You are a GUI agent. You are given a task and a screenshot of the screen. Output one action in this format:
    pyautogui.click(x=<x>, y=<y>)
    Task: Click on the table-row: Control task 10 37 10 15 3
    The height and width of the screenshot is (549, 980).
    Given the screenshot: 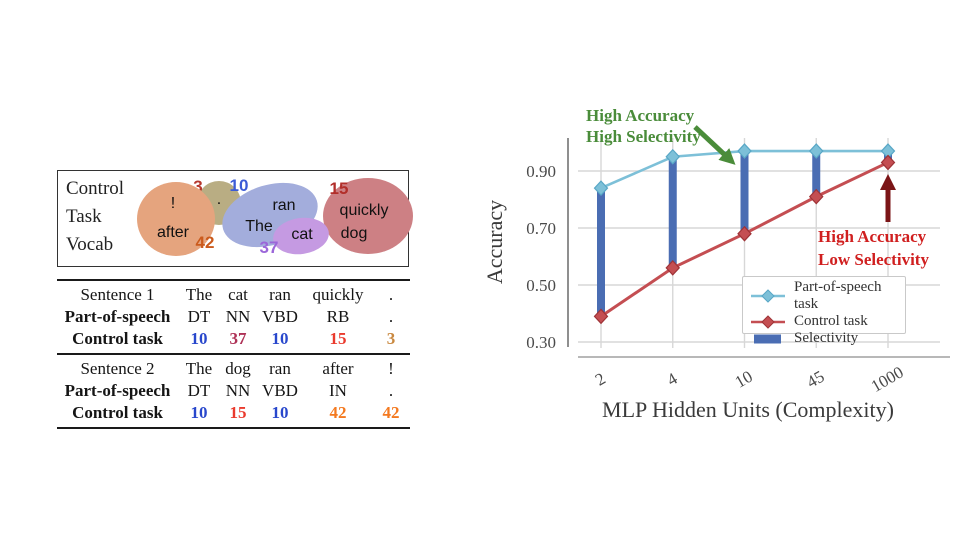 What is the action you would take?
    pyautogui.click(x=233, y=339)
    